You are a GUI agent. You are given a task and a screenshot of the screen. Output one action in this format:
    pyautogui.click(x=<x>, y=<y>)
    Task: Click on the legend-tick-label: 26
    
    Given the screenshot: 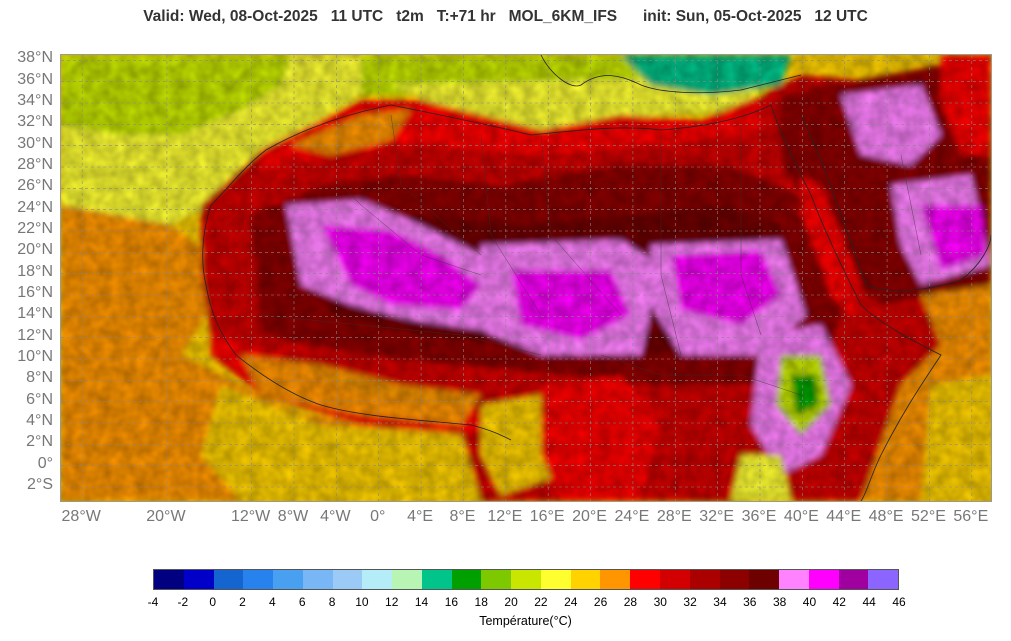 What is the action you would take?
    pyautogui.click(x=600, y=602)
    